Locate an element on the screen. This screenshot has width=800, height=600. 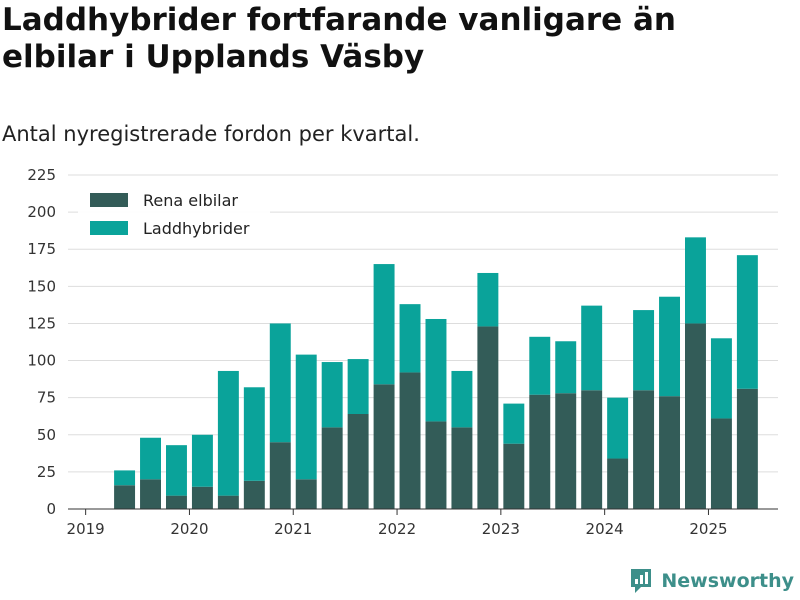
newsworthy-logo-icon is located at coordinates (641, 581).